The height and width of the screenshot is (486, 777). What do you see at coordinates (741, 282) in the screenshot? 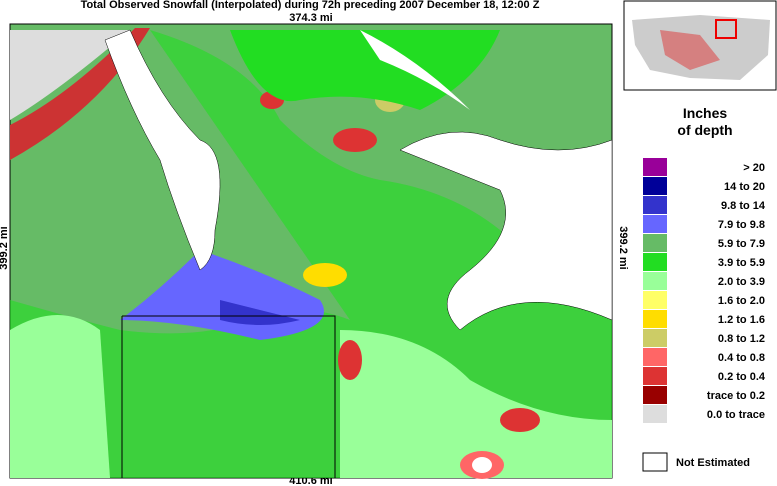
I see `legend-label: 2.0 to 3.9` at bounding box center [741, 282].